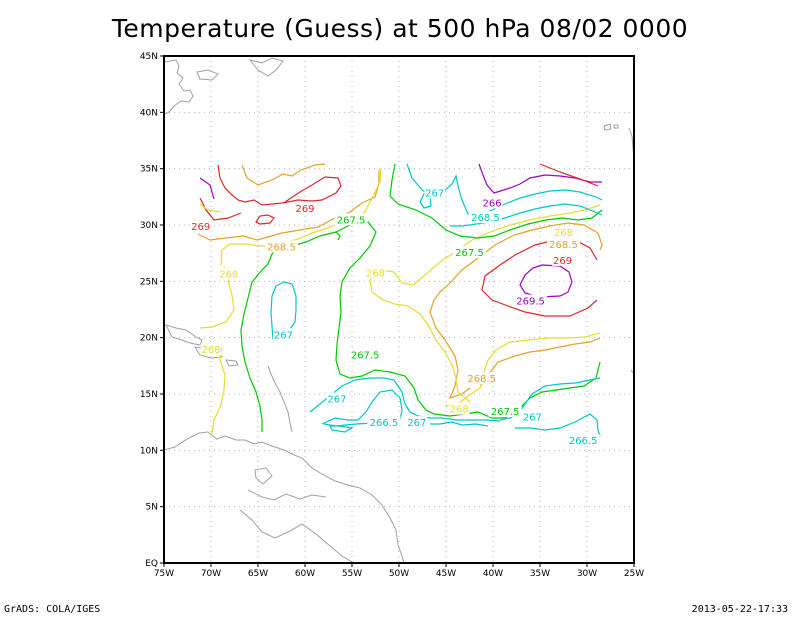 This screenshot has width=800, height=618. Describe the element at coordinates (569, 175) in the screenshot. I see `contour-red-east` at that location.